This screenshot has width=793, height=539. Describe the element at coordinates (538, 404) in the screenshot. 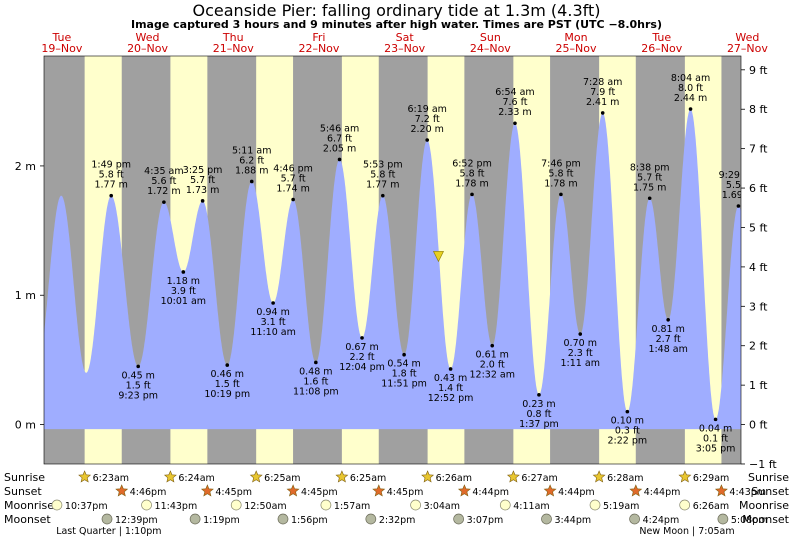

I see `low-tide-label: 0.23 m` at that location.